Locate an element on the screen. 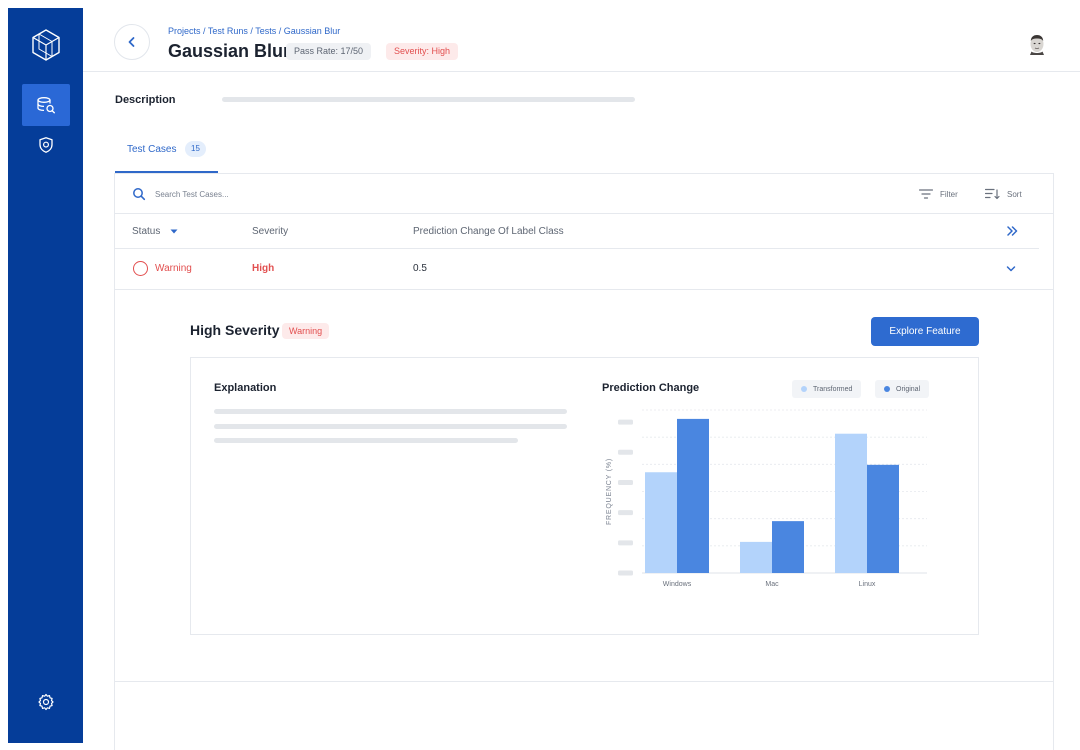 The image size is (1080, 750). bar-transformed-mac is located at coordinates (756, 557).